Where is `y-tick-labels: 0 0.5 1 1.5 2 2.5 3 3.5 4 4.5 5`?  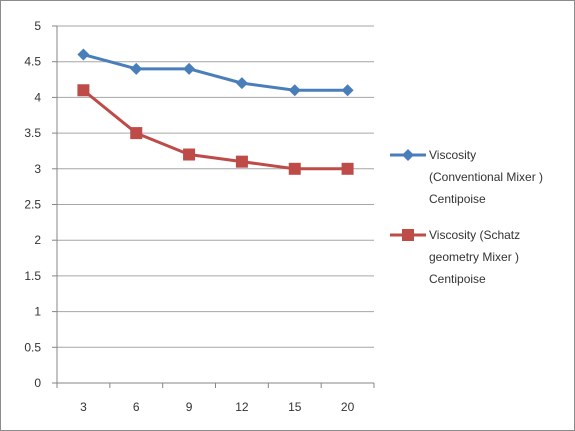
y-tick-labels: 0 0.5 1 1.5 2 2.5 3 3.5 4 4.5 5 is located at coordinates (32, 204).